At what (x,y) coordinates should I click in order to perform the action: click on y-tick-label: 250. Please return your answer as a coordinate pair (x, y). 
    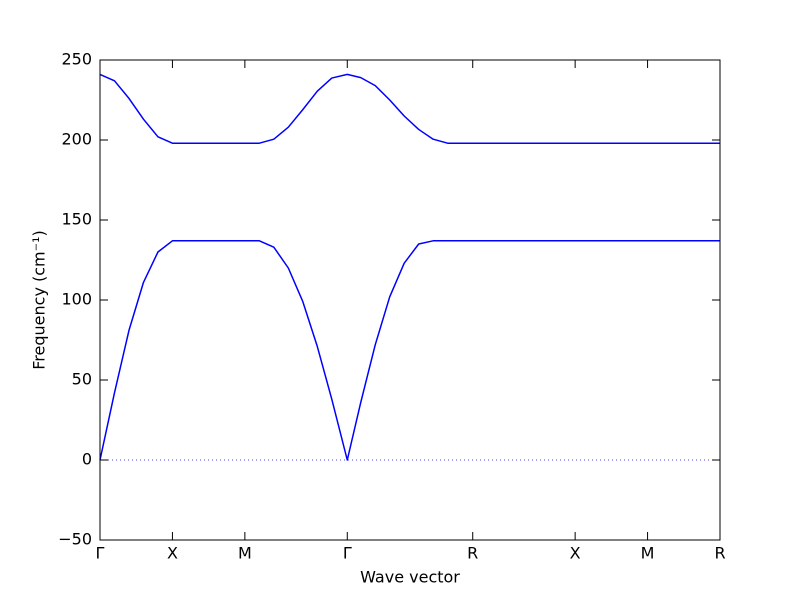
    Looking at the image, I should click on (76, 59).